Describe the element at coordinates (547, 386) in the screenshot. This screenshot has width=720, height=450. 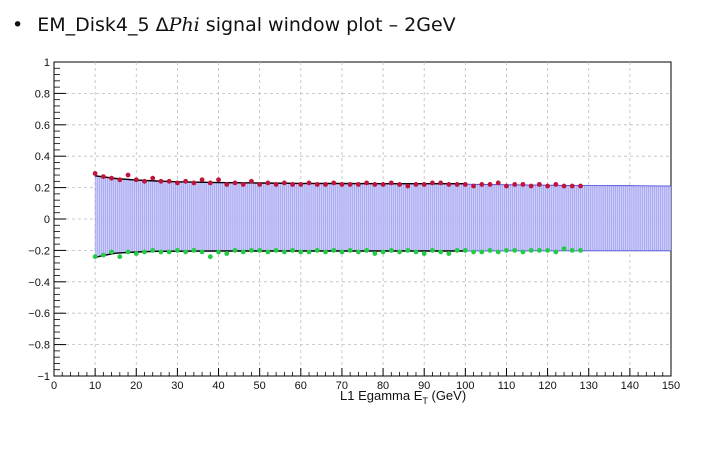
I see `x-tick-label: 120` at that location.